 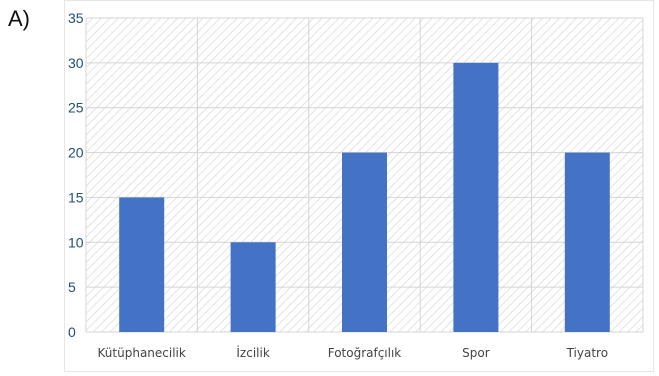 What do you see at coordinates (76, 63) in the screenshot?
I see `y-tick-label: 30` at bounding box center [76, 63].